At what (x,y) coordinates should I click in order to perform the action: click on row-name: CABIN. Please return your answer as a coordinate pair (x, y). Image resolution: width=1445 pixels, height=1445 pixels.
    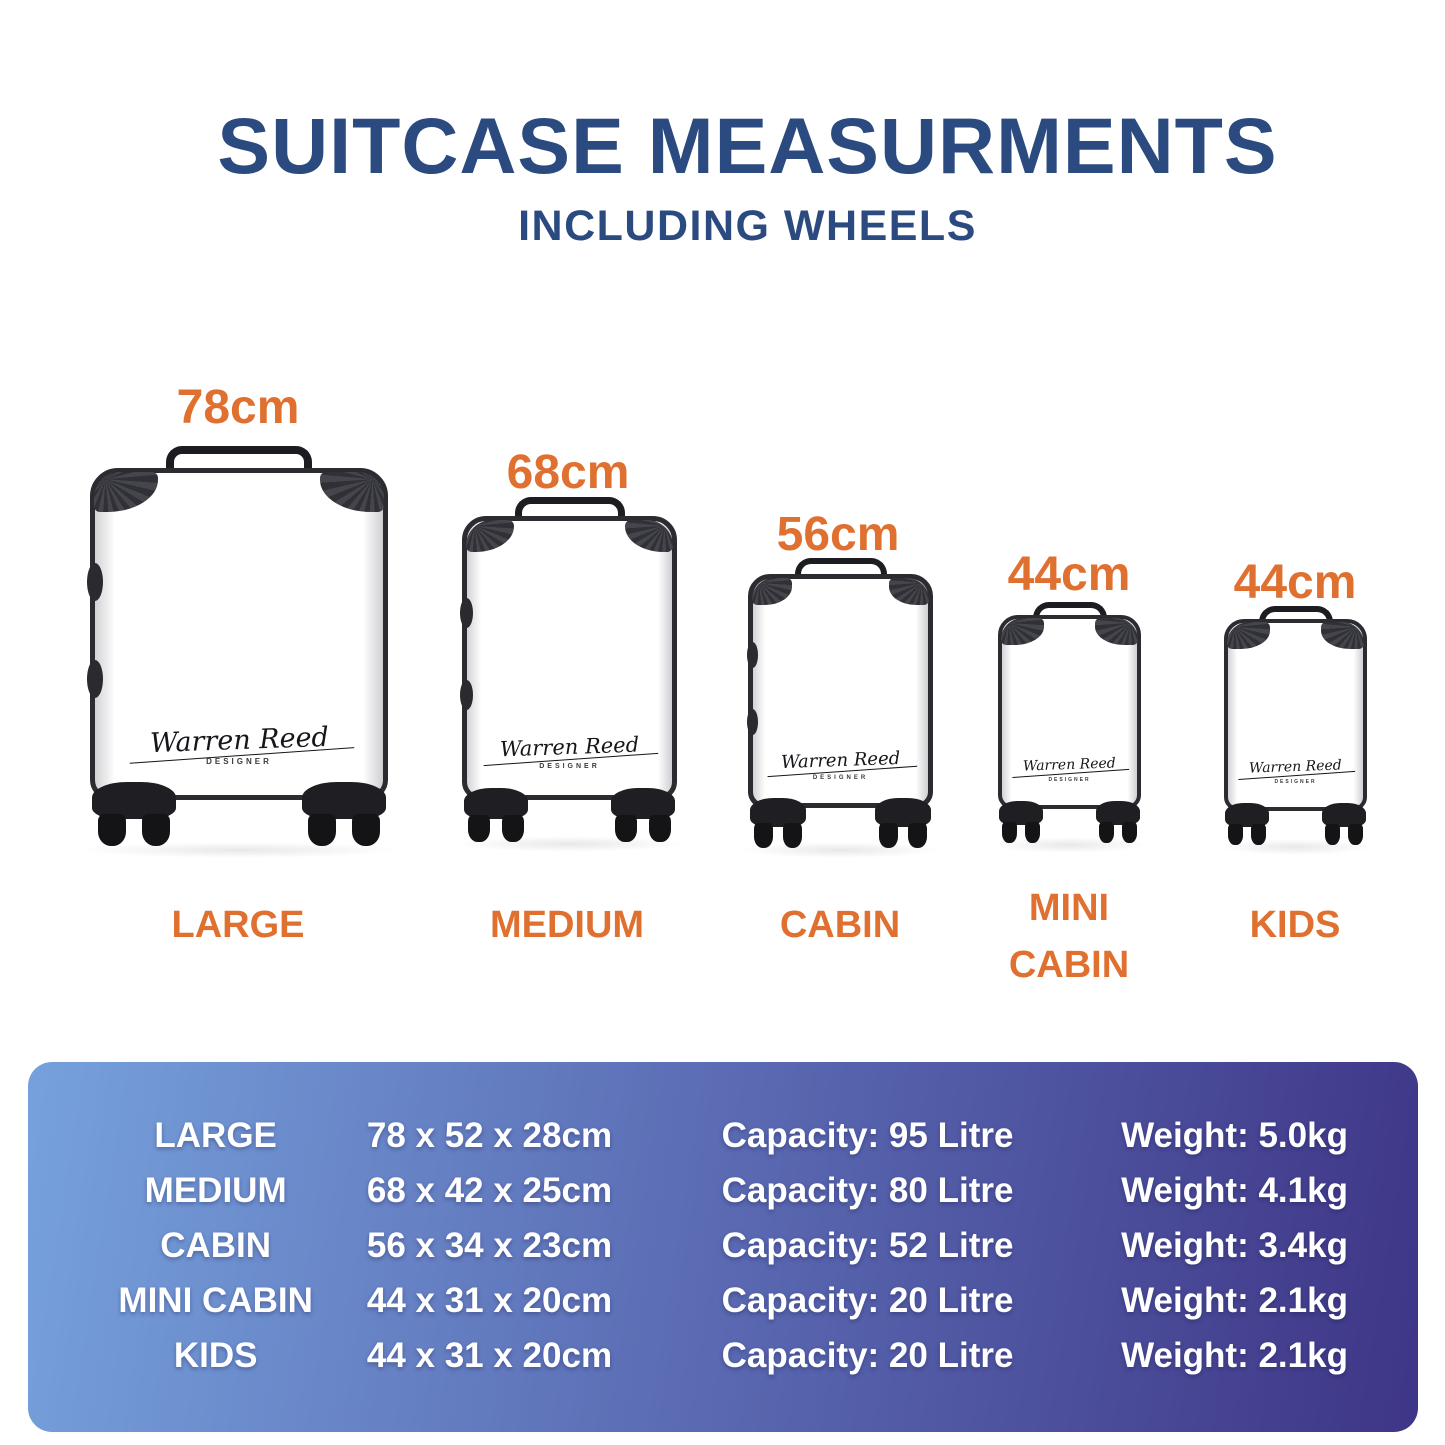
    Looking at the image, I should click on (216, 1245).